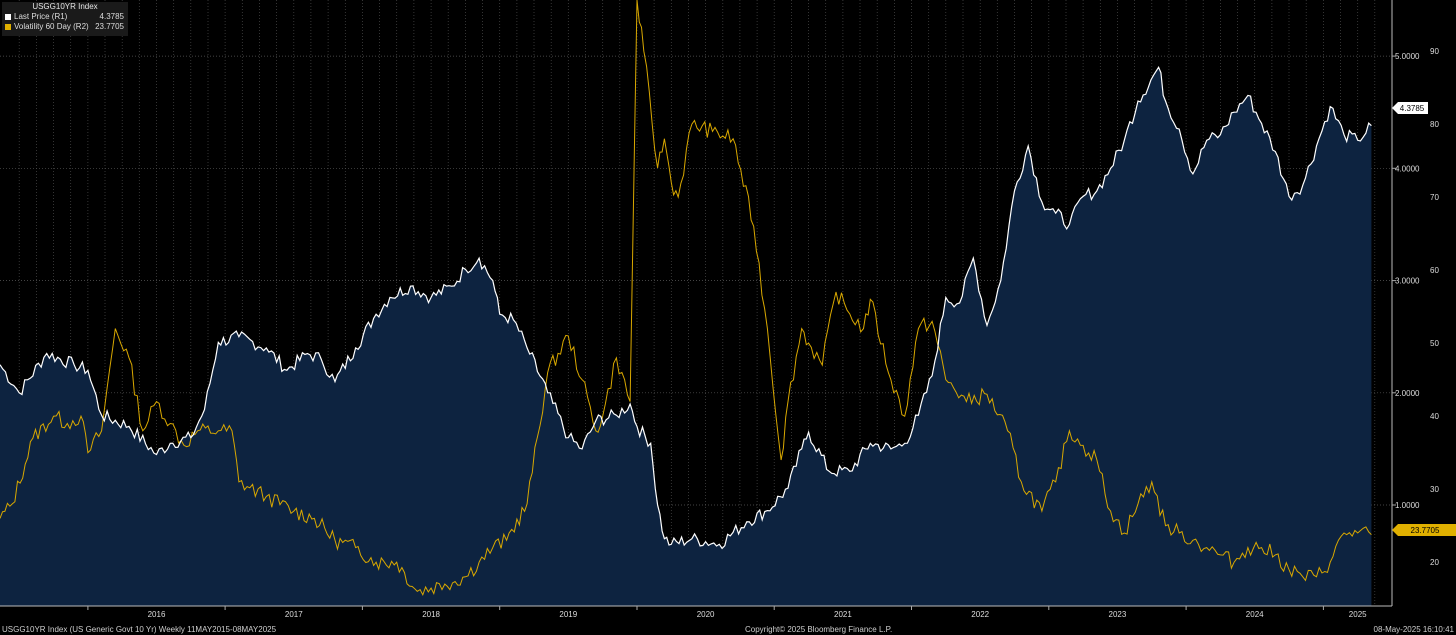  I want to click on x-axis-label: 2025, so click(1358, 614).